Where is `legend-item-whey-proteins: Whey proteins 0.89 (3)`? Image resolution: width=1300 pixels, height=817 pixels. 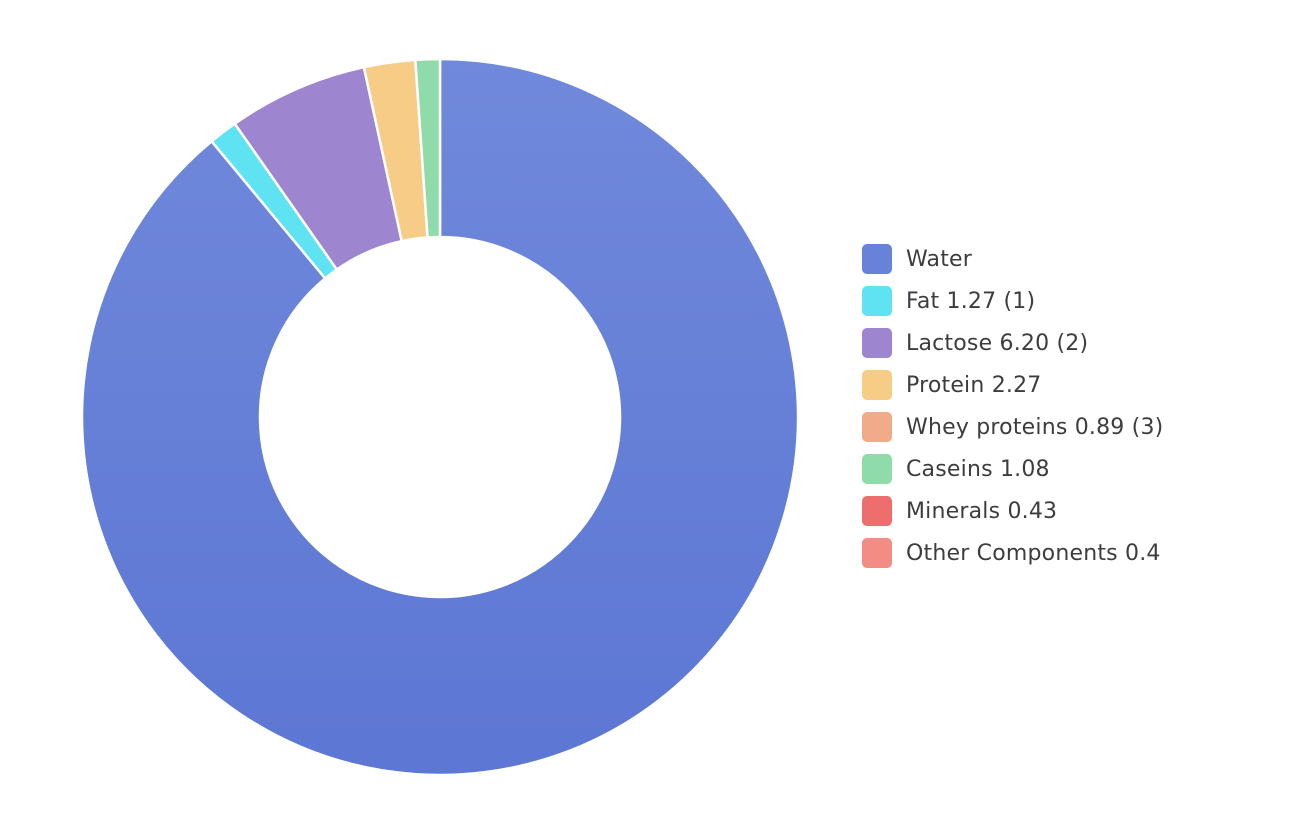 legend-item-whey-proteins: Whey proteins 0.89 (3) is located at coordinates (1012, 427).